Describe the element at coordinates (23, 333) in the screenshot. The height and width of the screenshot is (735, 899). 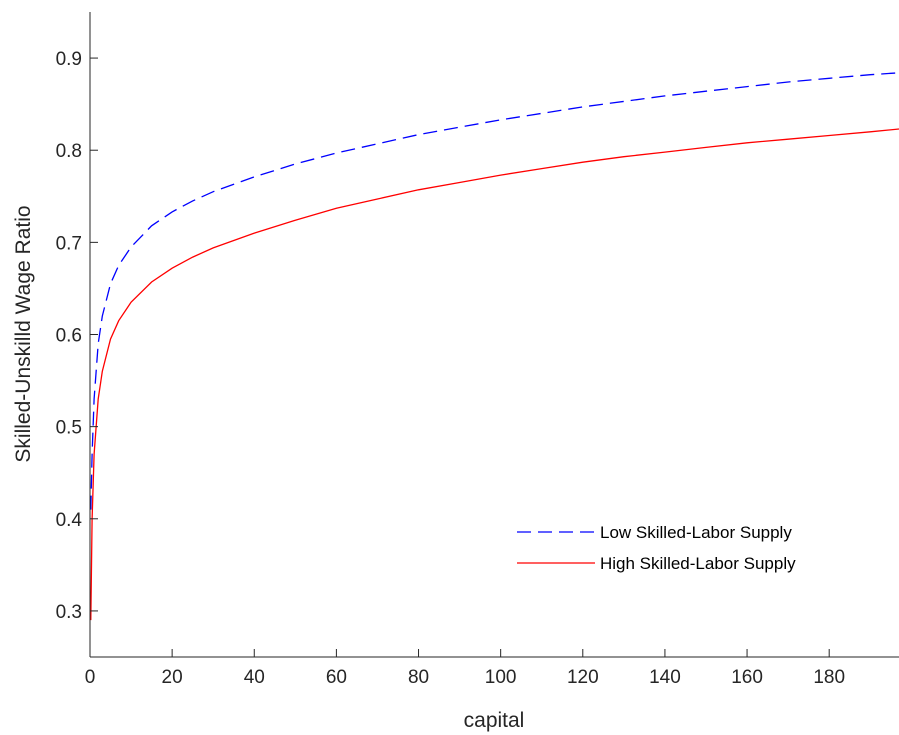
I see `y-axis-title: Skilled-Unskilld Wage Ratio` at that location.